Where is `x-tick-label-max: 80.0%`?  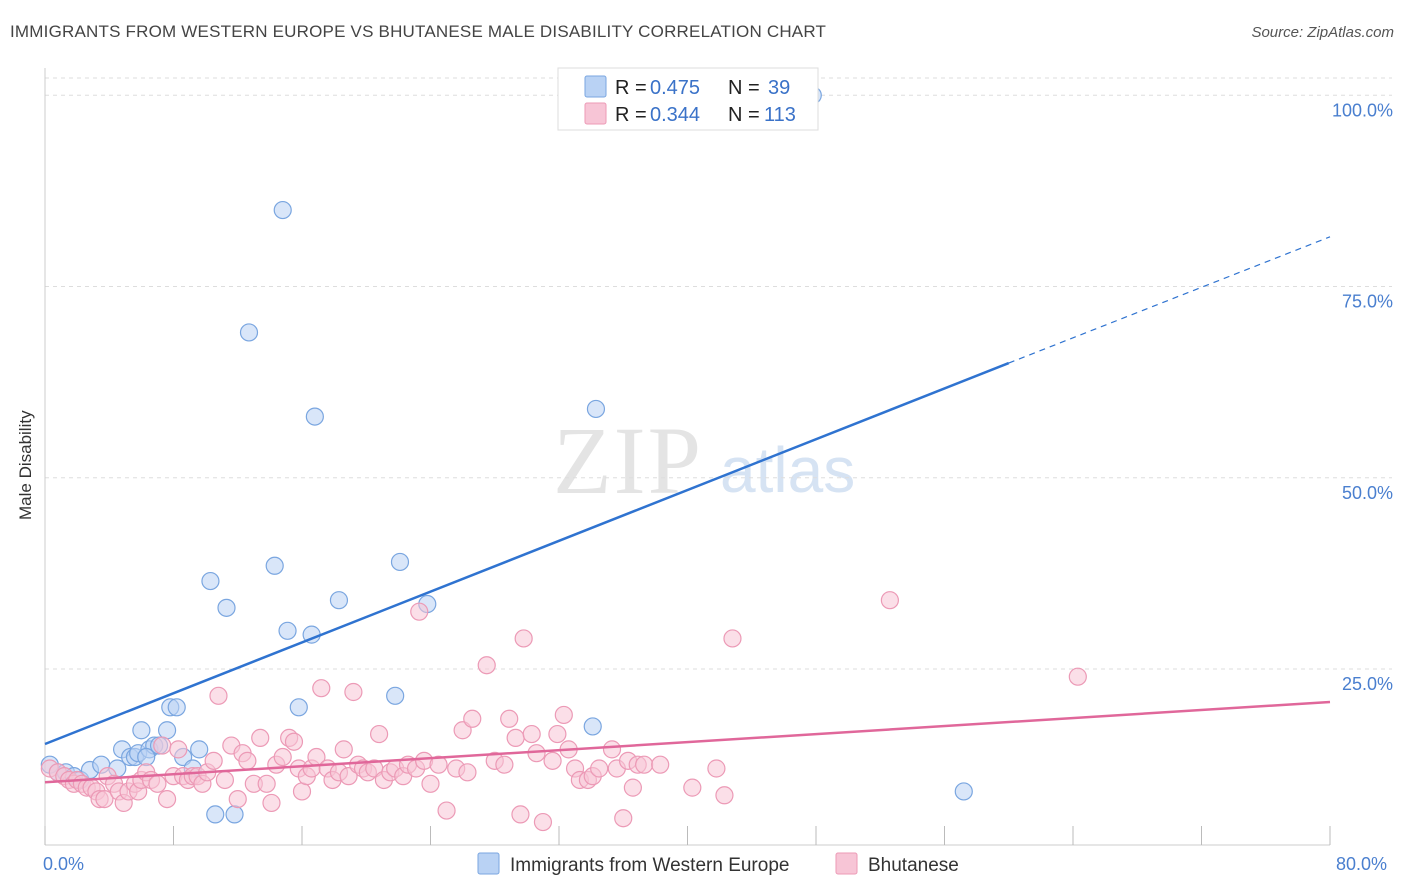 x-tick-label-max: 80.0% is located at coordinates (1361, 864).